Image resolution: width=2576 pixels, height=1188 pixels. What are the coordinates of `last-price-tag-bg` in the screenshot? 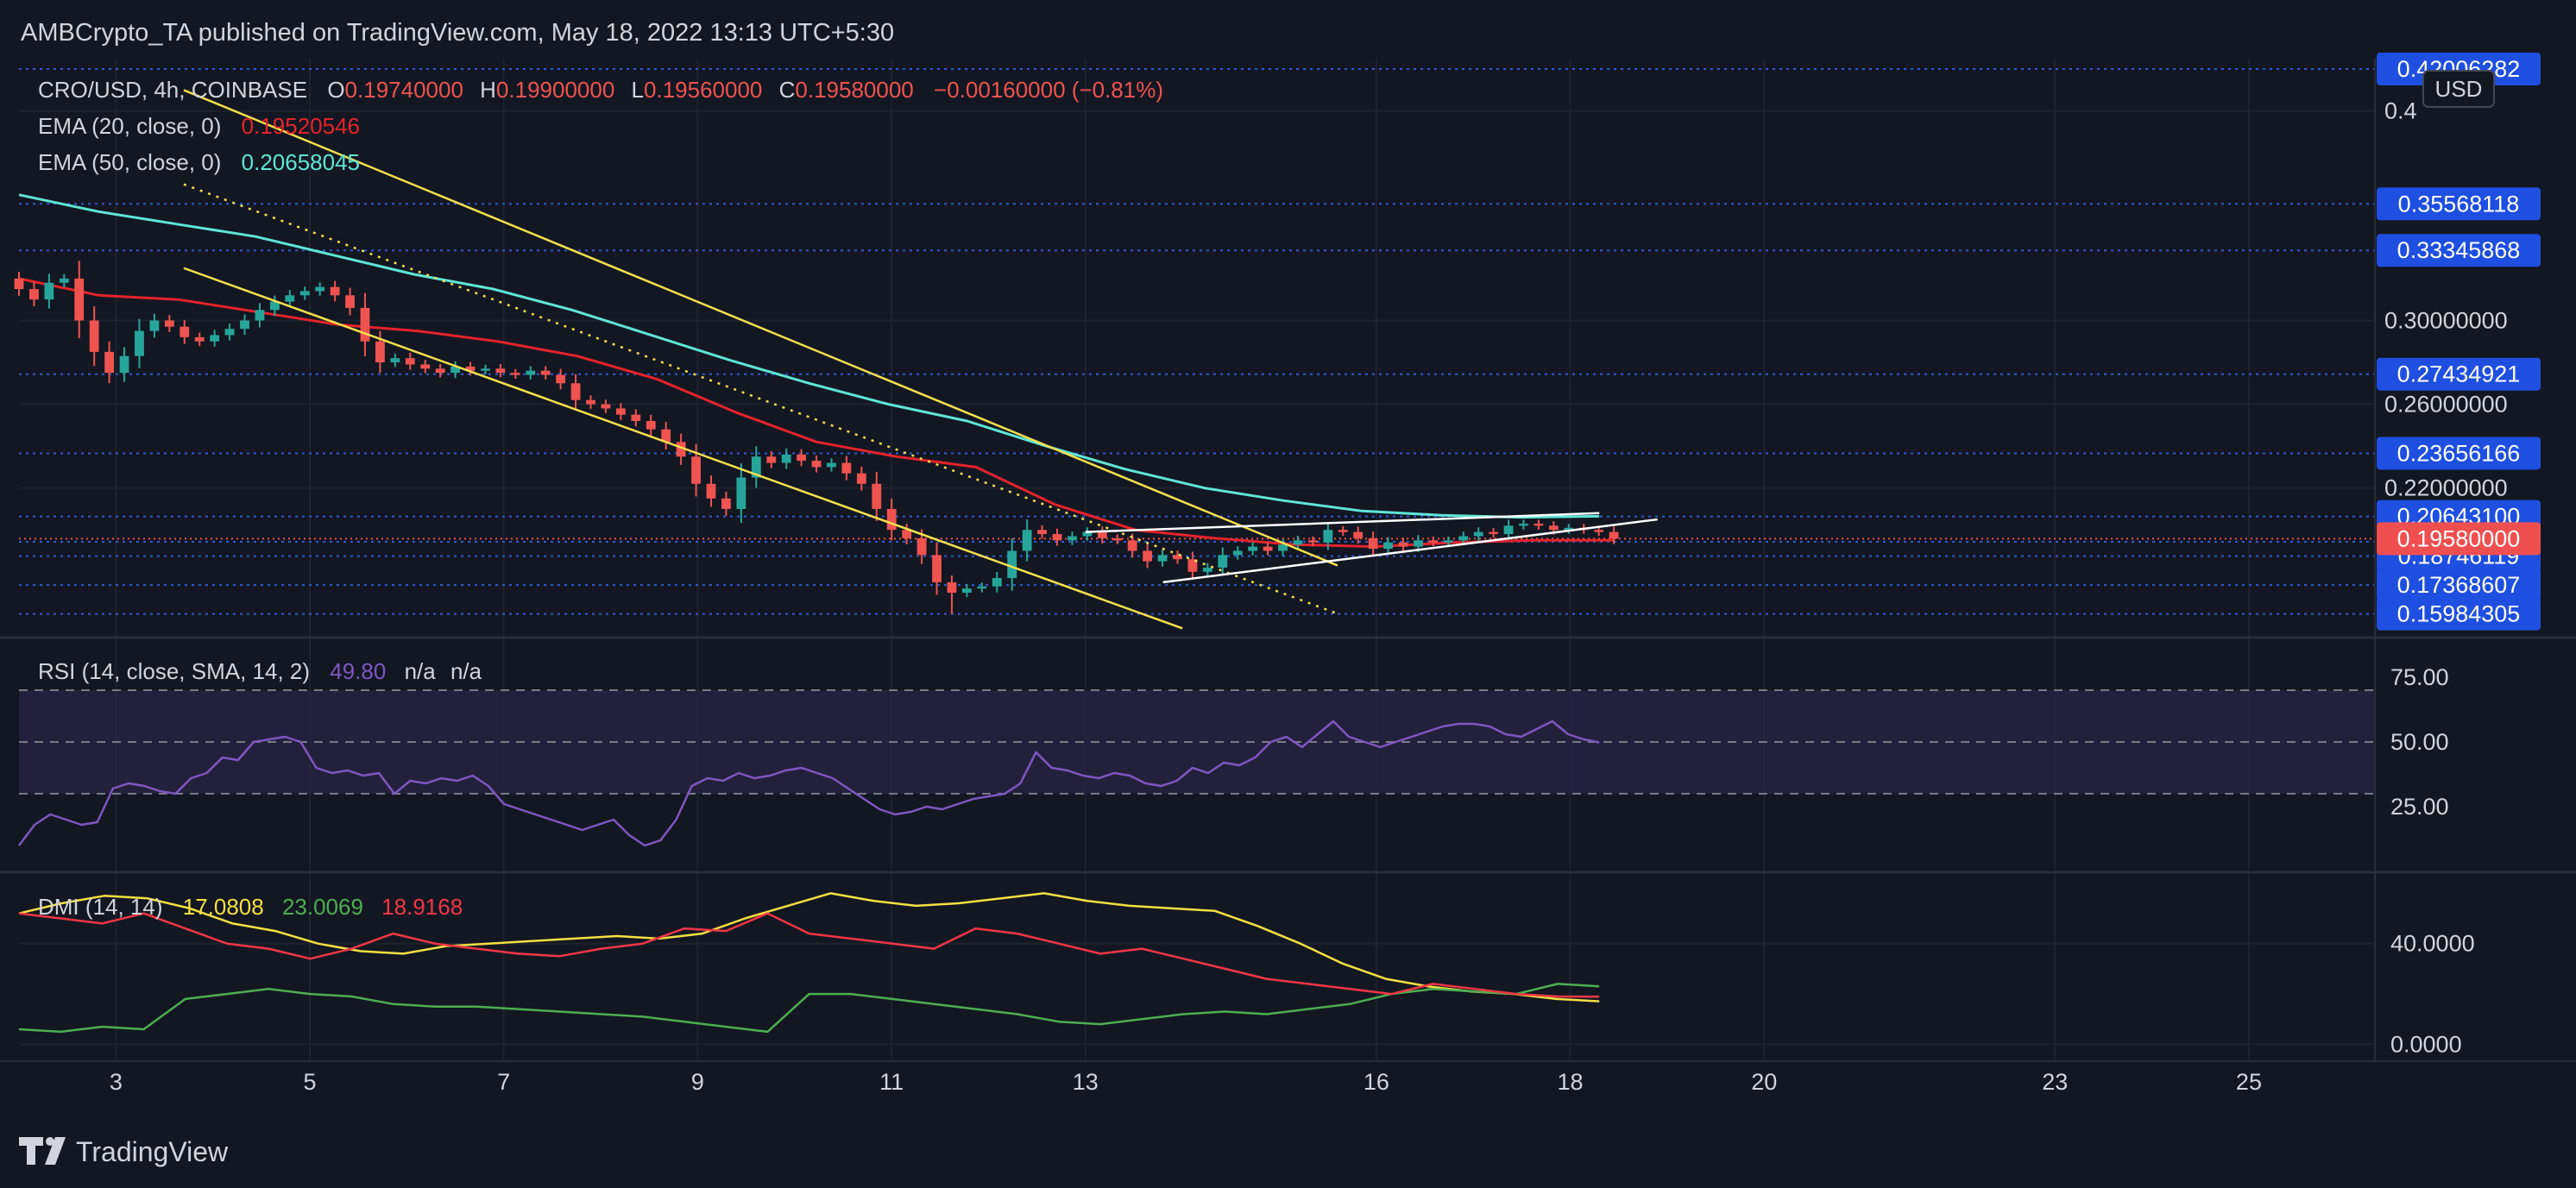 It's located at (2459, 539).